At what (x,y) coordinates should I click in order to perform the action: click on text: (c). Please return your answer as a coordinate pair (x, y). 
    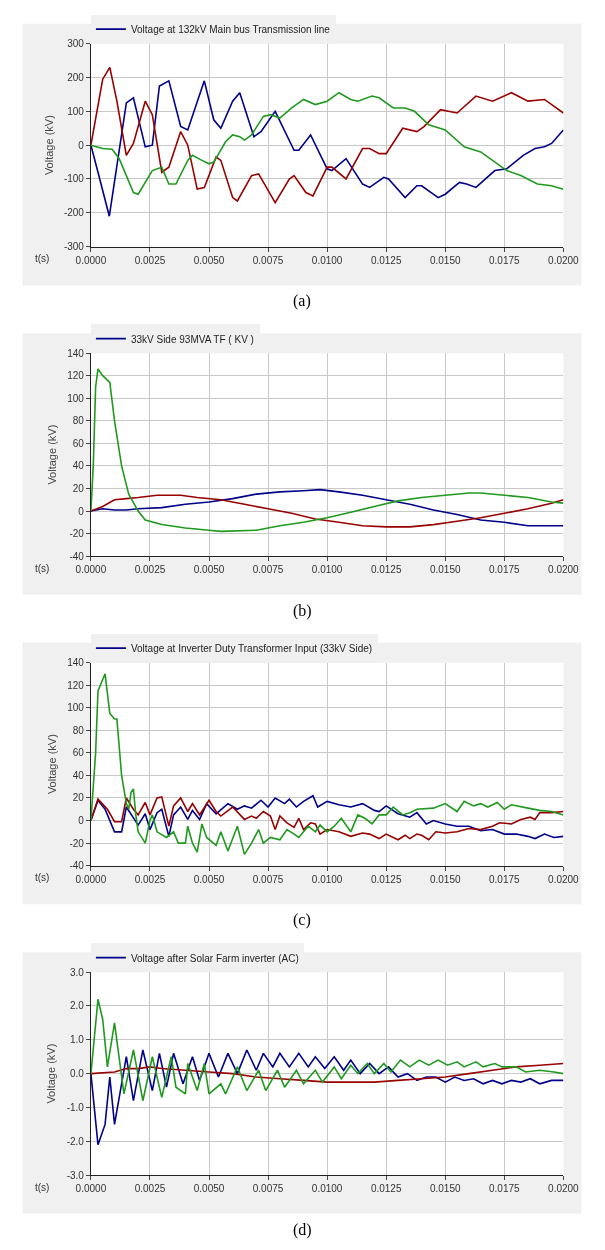
    Looking at the image, I should click on (302, 920).